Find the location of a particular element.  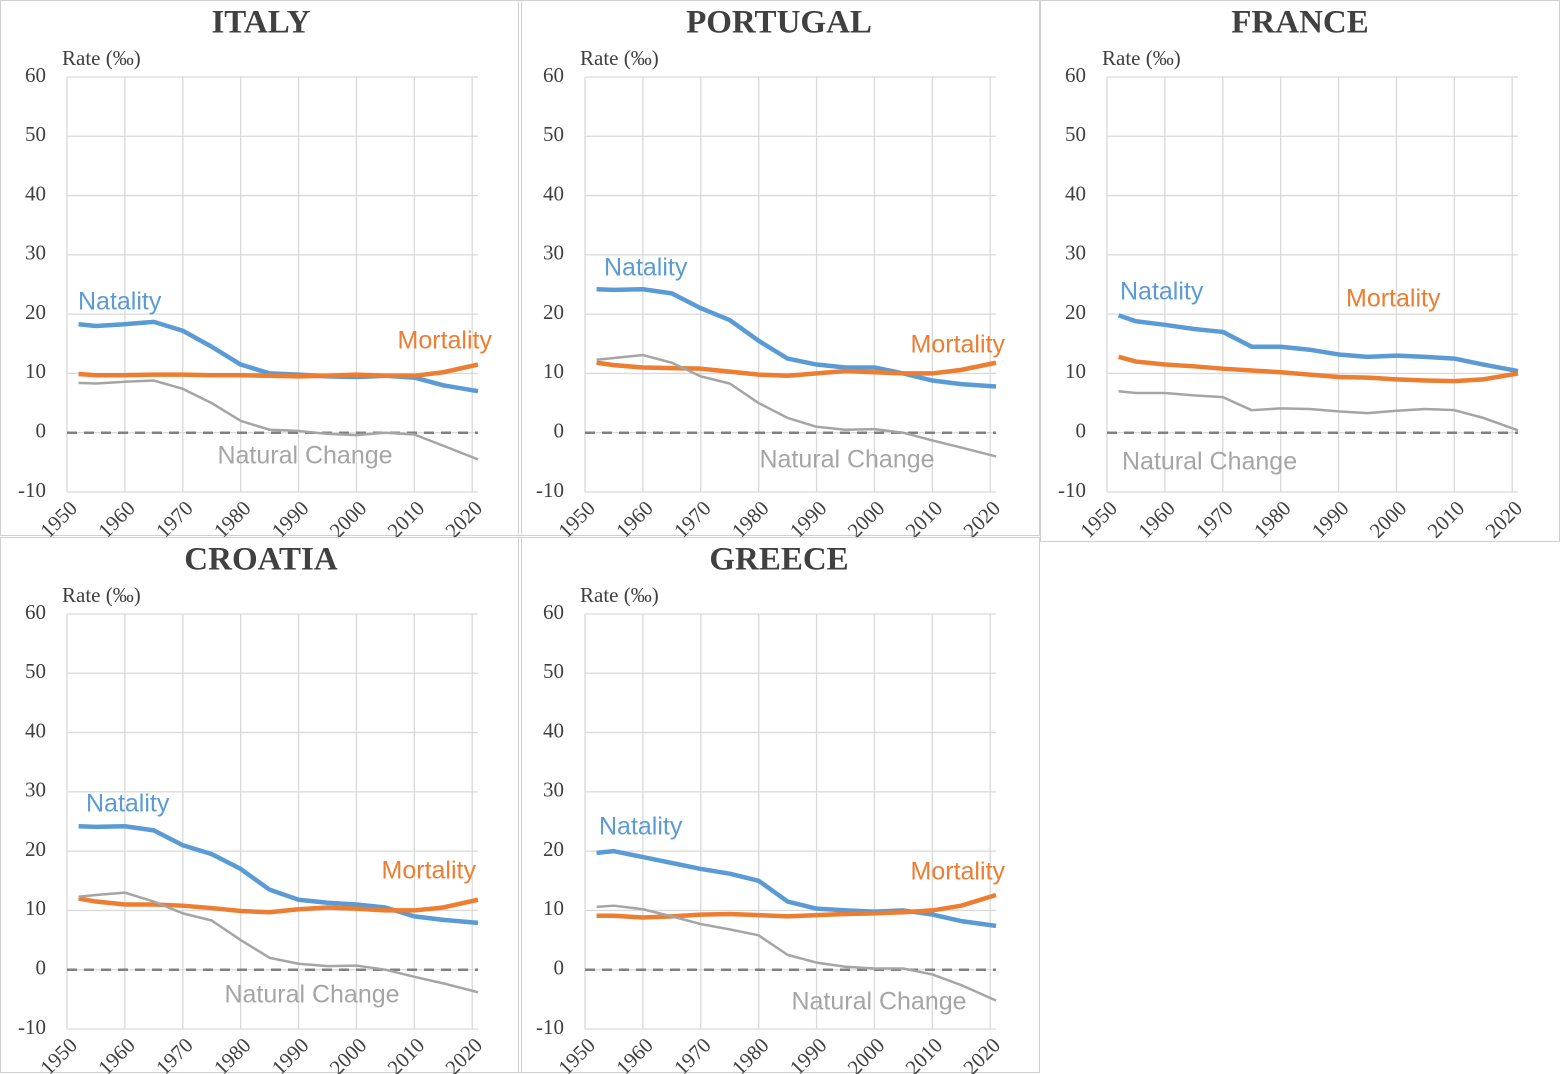

chart-title: ITALY is located at coordinates (260, 23).